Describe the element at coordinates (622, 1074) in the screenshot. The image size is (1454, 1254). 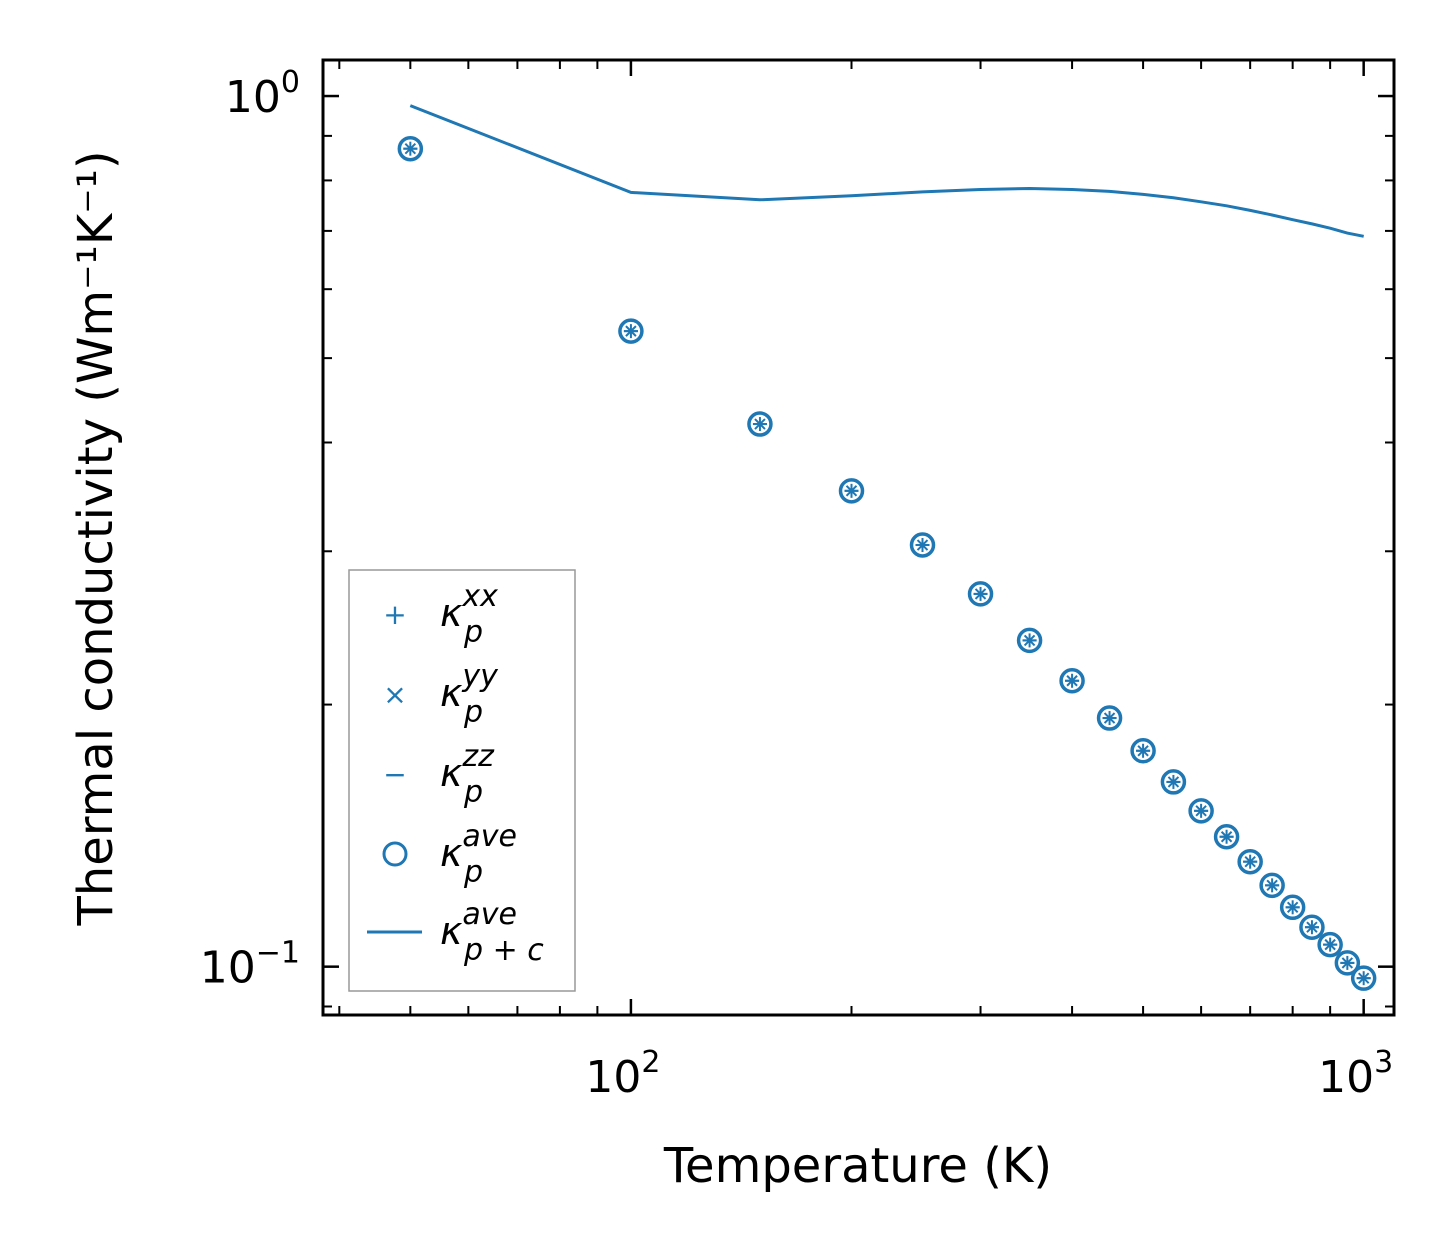
I see `x-tick-label: 10²` at that location.